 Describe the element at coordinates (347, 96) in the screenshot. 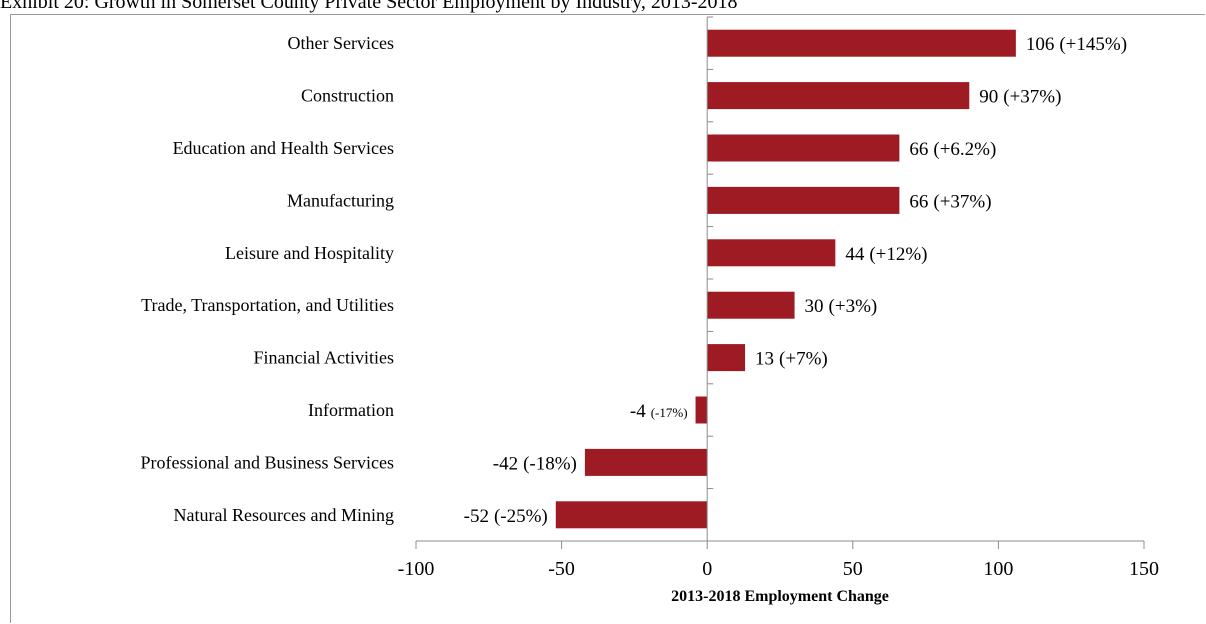

I see `category-label: Construction` at that location.